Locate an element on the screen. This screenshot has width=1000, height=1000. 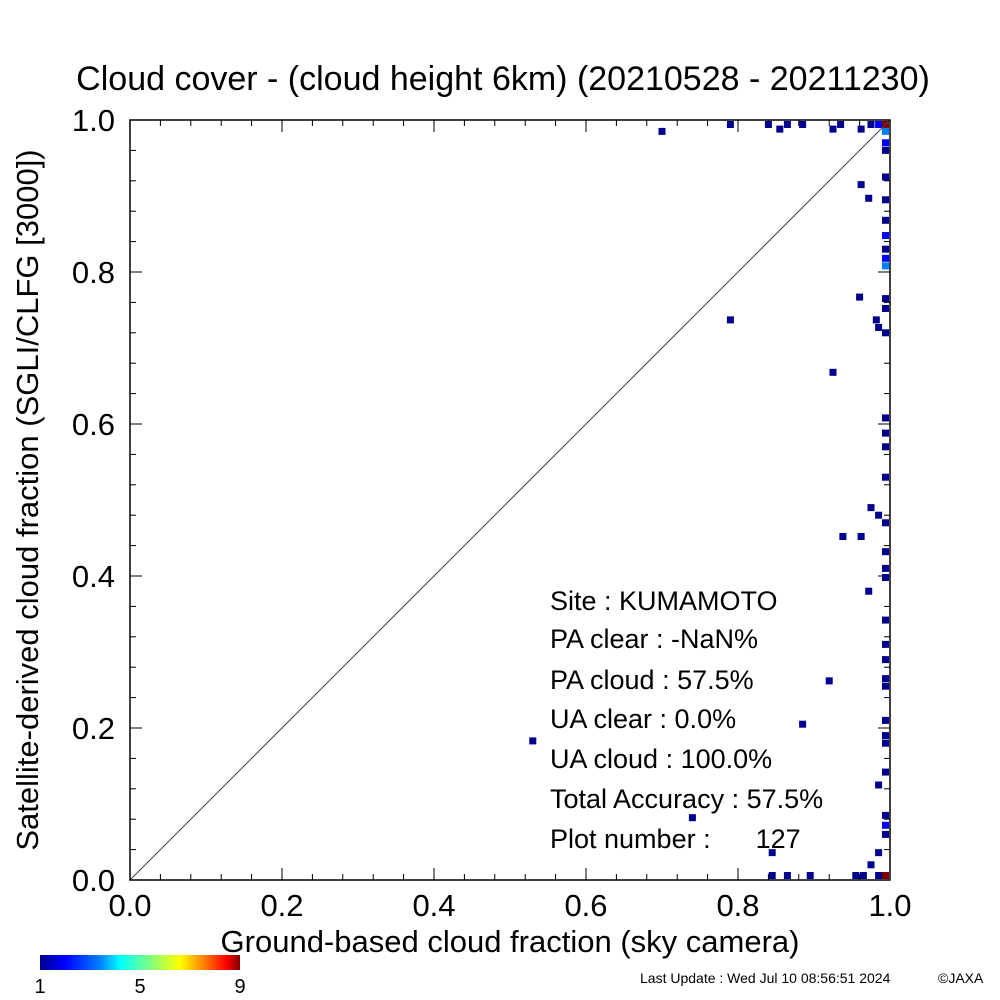
x-tick-label: 1.0 is located at coordinates (889, 905).